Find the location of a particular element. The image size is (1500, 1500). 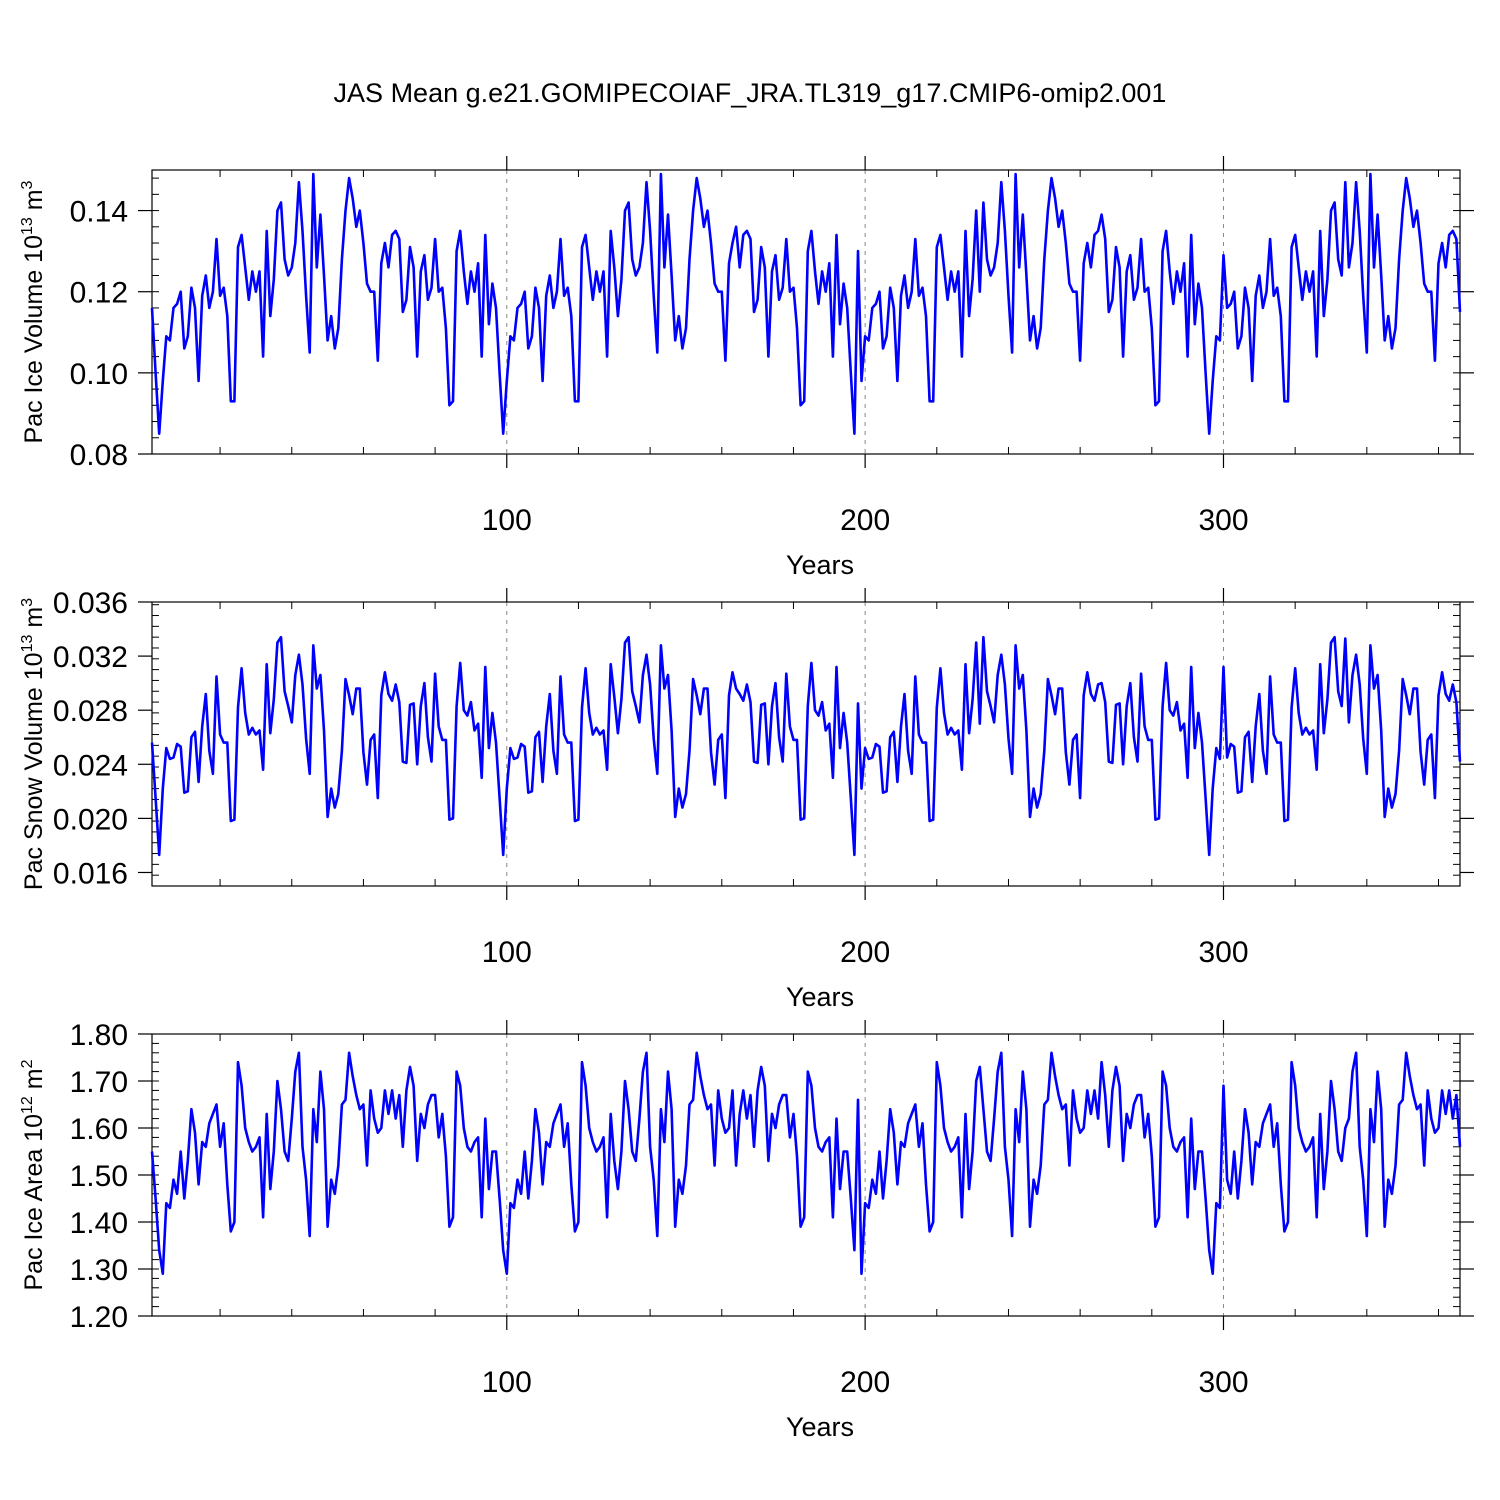

series-line-ice-area is located at coordinates (806, 1163).